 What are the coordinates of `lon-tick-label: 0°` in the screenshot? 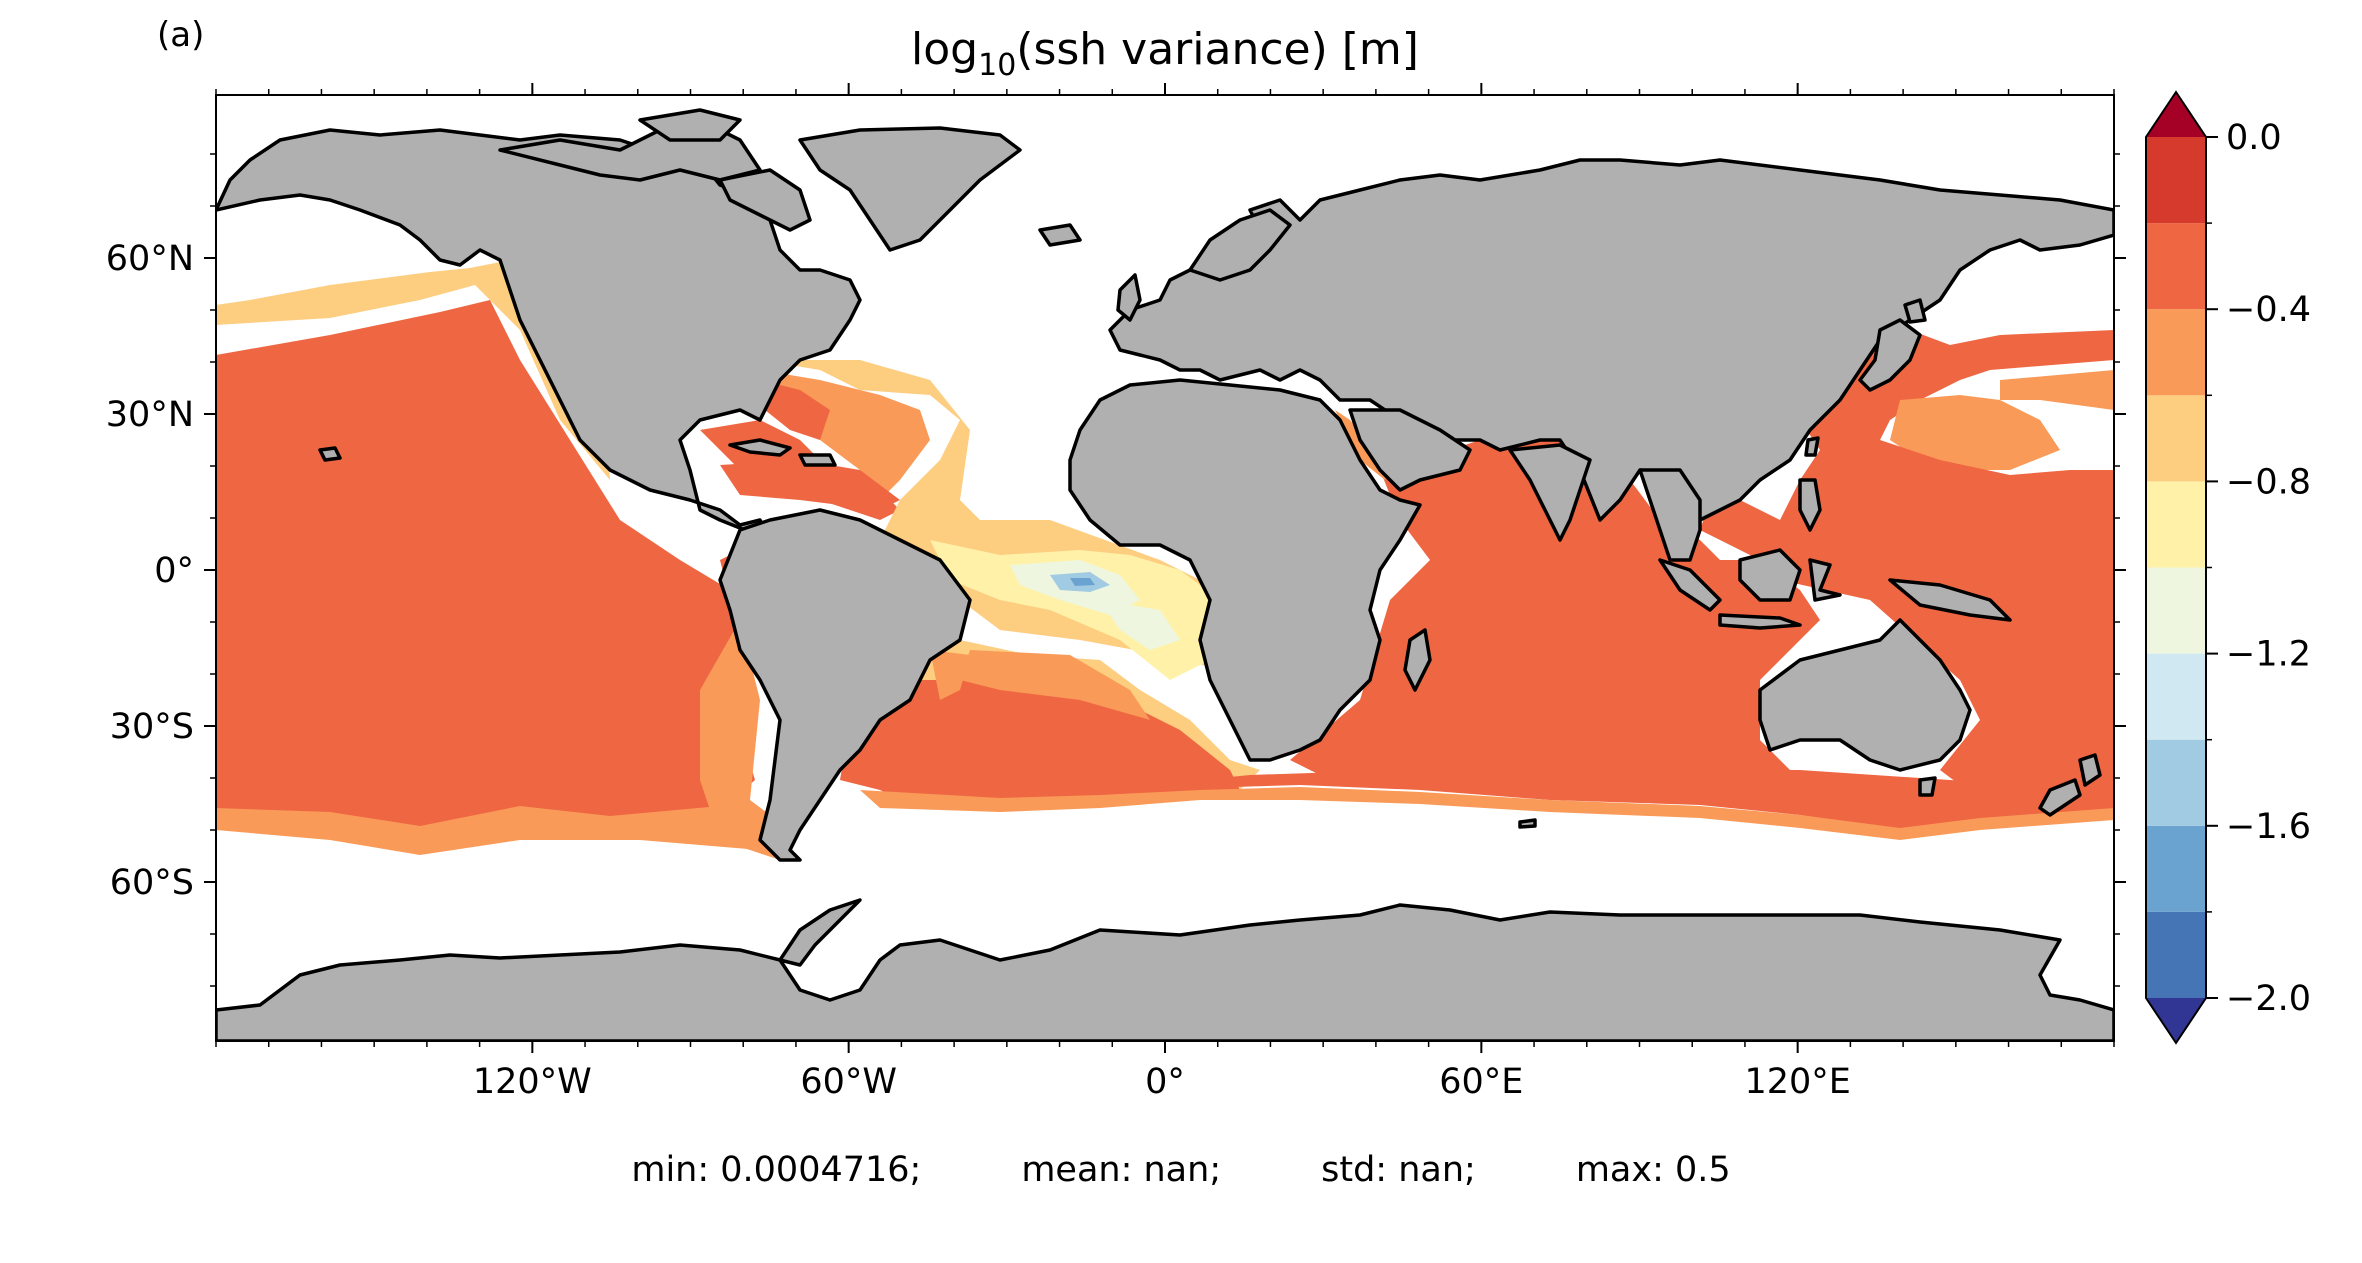 It's located at (1165, 1082).